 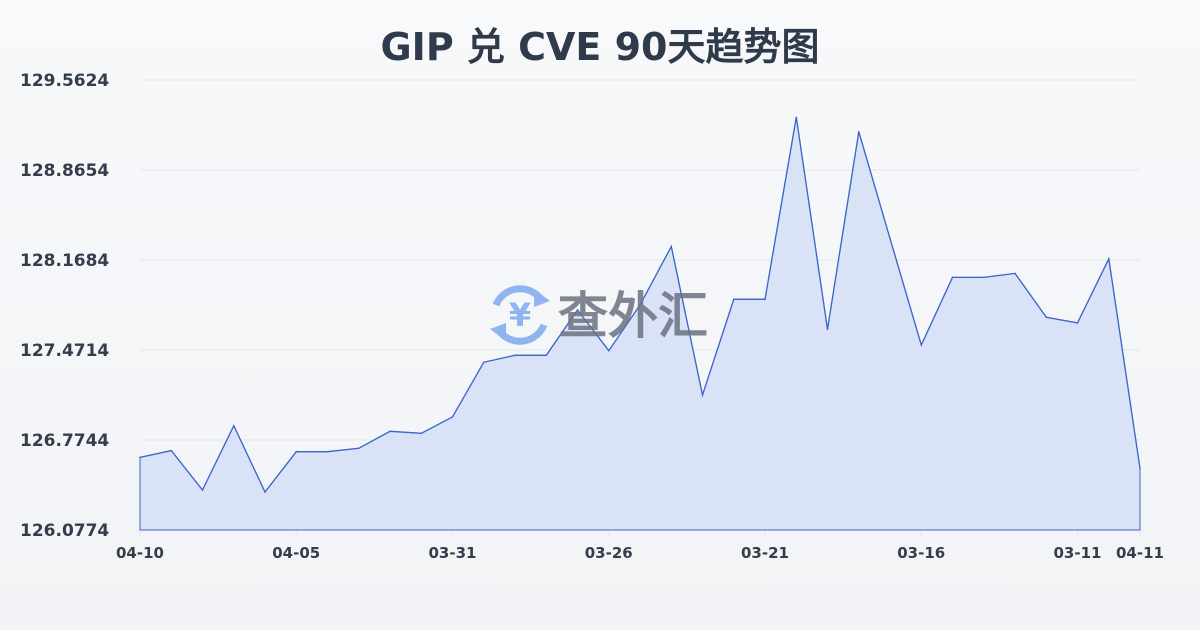 What do you see at coordinates (921, 553) in the screenshot?
I see `x-tick-label: 03-16` at bounding box center [921, 553].